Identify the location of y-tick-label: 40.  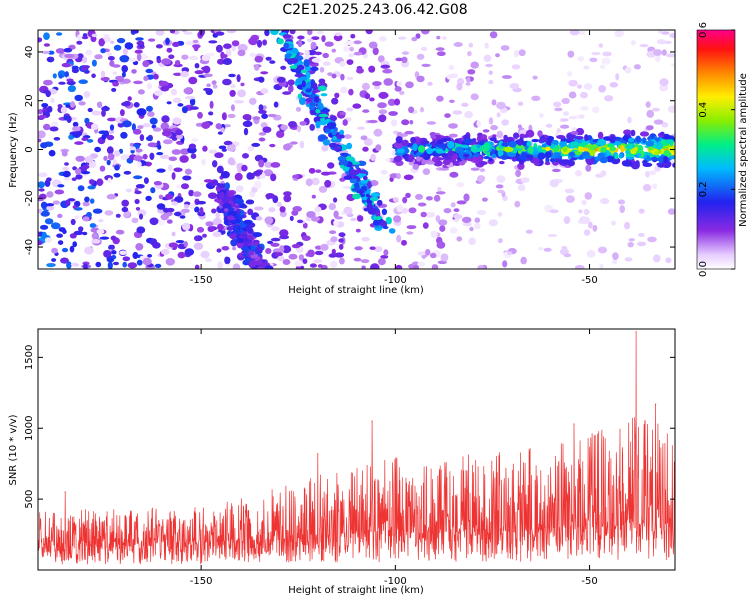
(29, 52).